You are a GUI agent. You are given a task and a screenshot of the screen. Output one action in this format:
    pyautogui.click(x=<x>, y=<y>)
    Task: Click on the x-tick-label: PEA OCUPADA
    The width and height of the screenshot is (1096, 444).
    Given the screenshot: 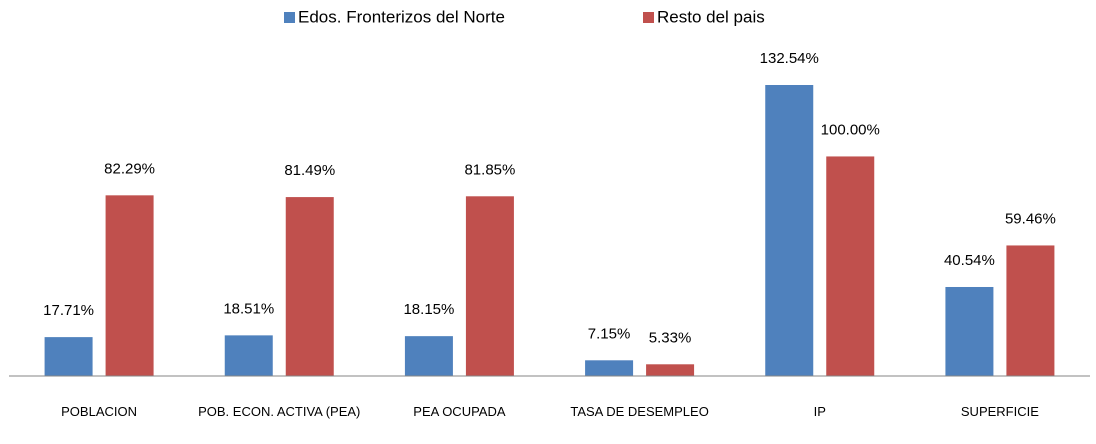 What is the action you would take?
    pyautogui.click(x=459, y=411)
    